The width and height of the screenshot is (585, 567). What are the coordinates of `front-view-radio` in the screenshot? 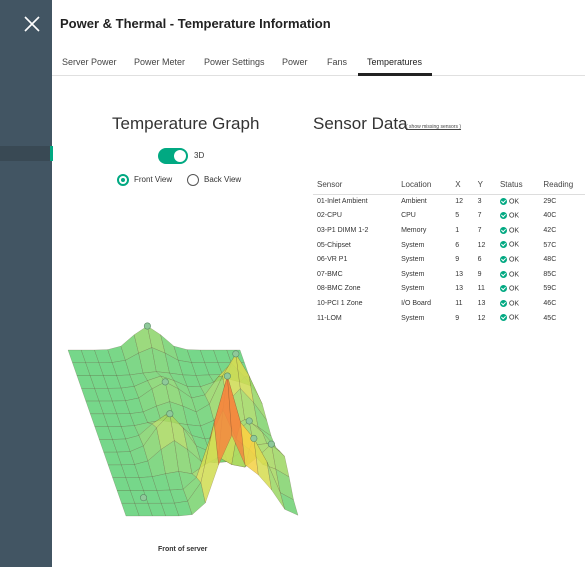 It's located at (123, 180).